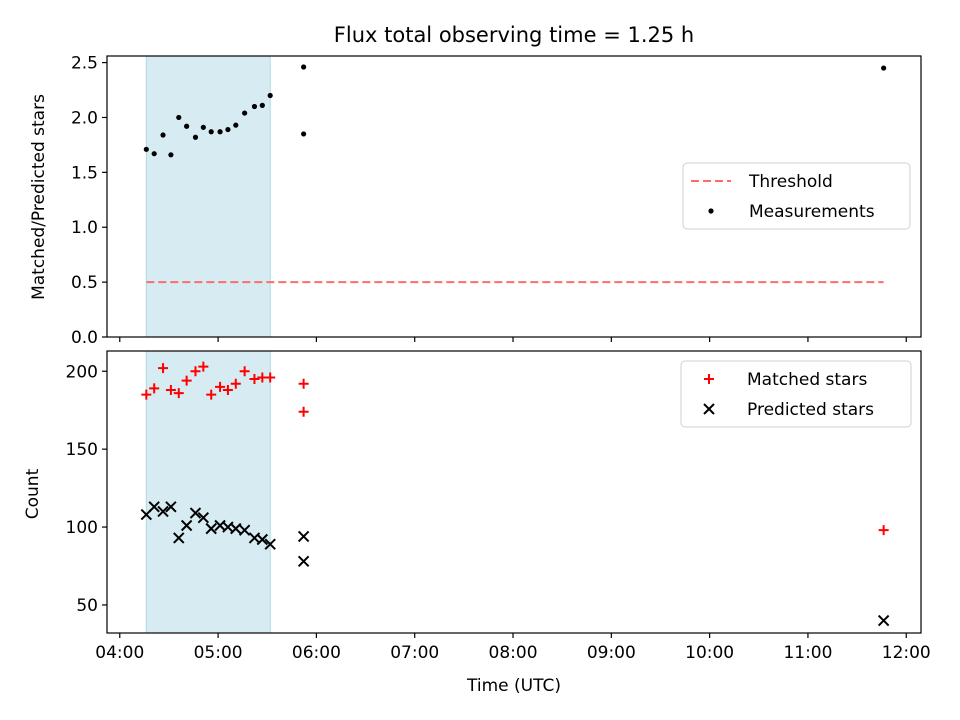  Describe the element at coordinates (33, 493) in the screenshot. I see `bottom-y-axis-label: Count` at that location.